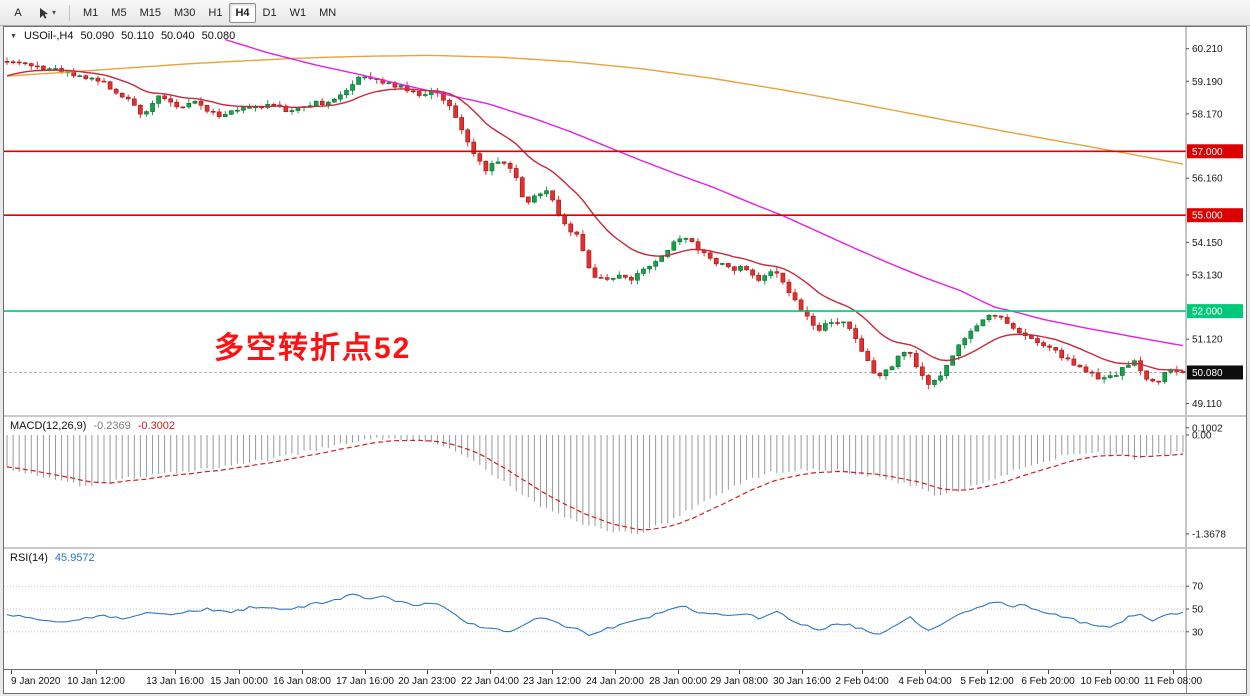  What do you see at coordinates (739, 681) in the screenshot?
I see `time-axis-label: 29 Jan 08:00` at bounding box center [739, 681].